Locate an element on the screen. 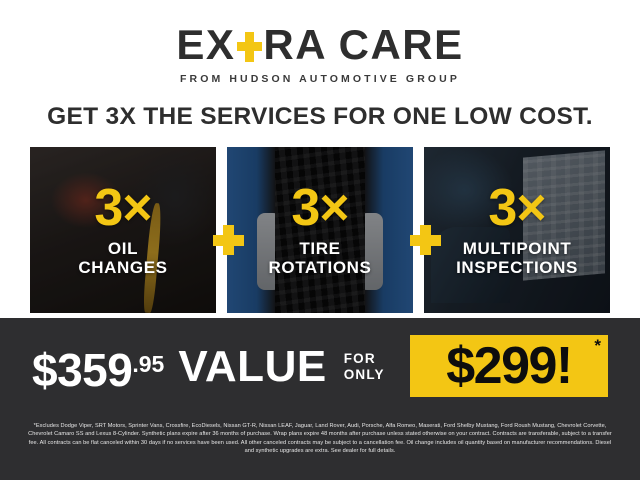 This screenshot has height=480, width=640. mechanic-holding-tire-photo is located at coordinates (320, 230).